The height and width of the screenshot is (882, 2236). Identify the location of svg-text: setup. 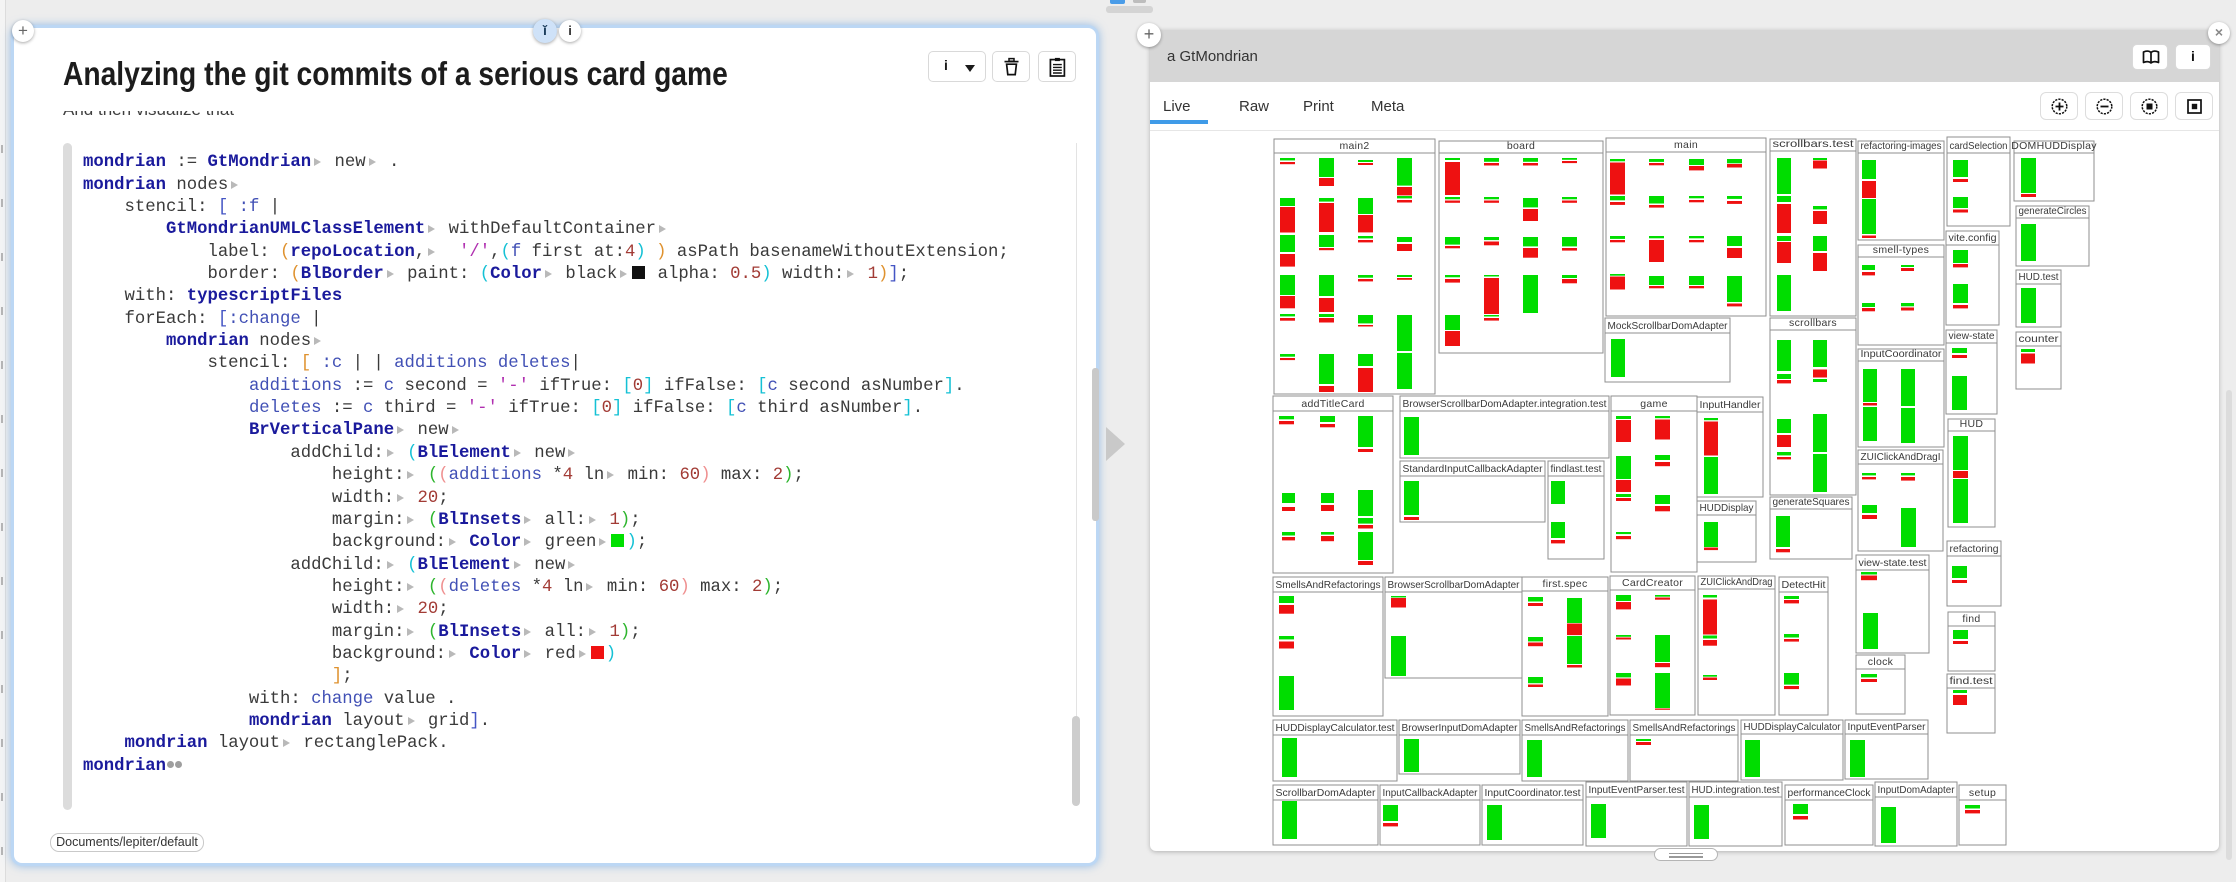
(1982, 793).